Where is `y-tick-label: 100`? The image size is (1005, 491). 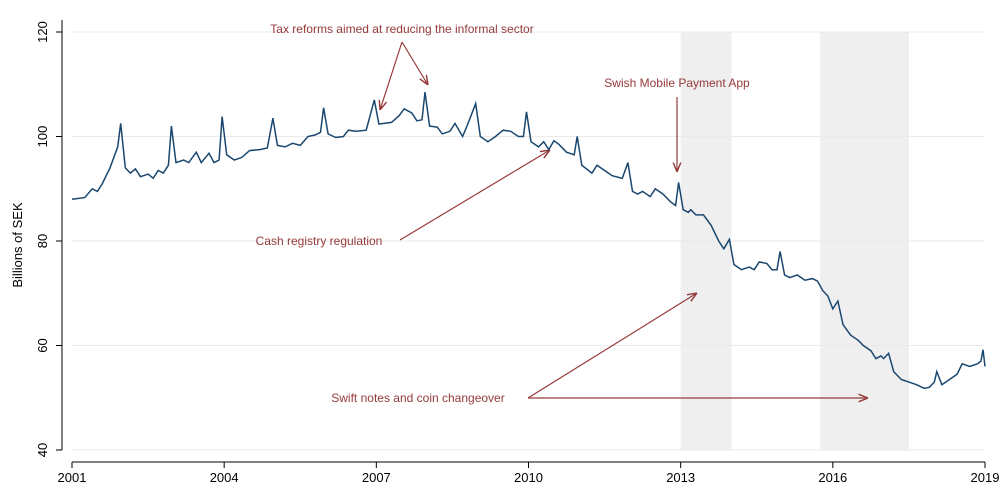 y-tick-label: 100 is located at coordinates (42, 137).